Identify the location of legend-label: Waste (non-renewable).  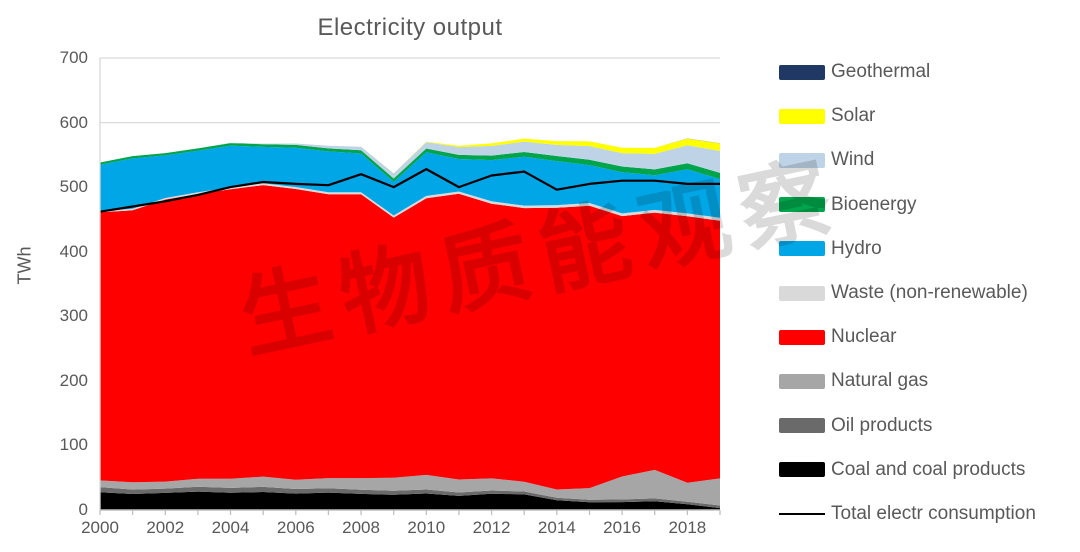
(929, 293).